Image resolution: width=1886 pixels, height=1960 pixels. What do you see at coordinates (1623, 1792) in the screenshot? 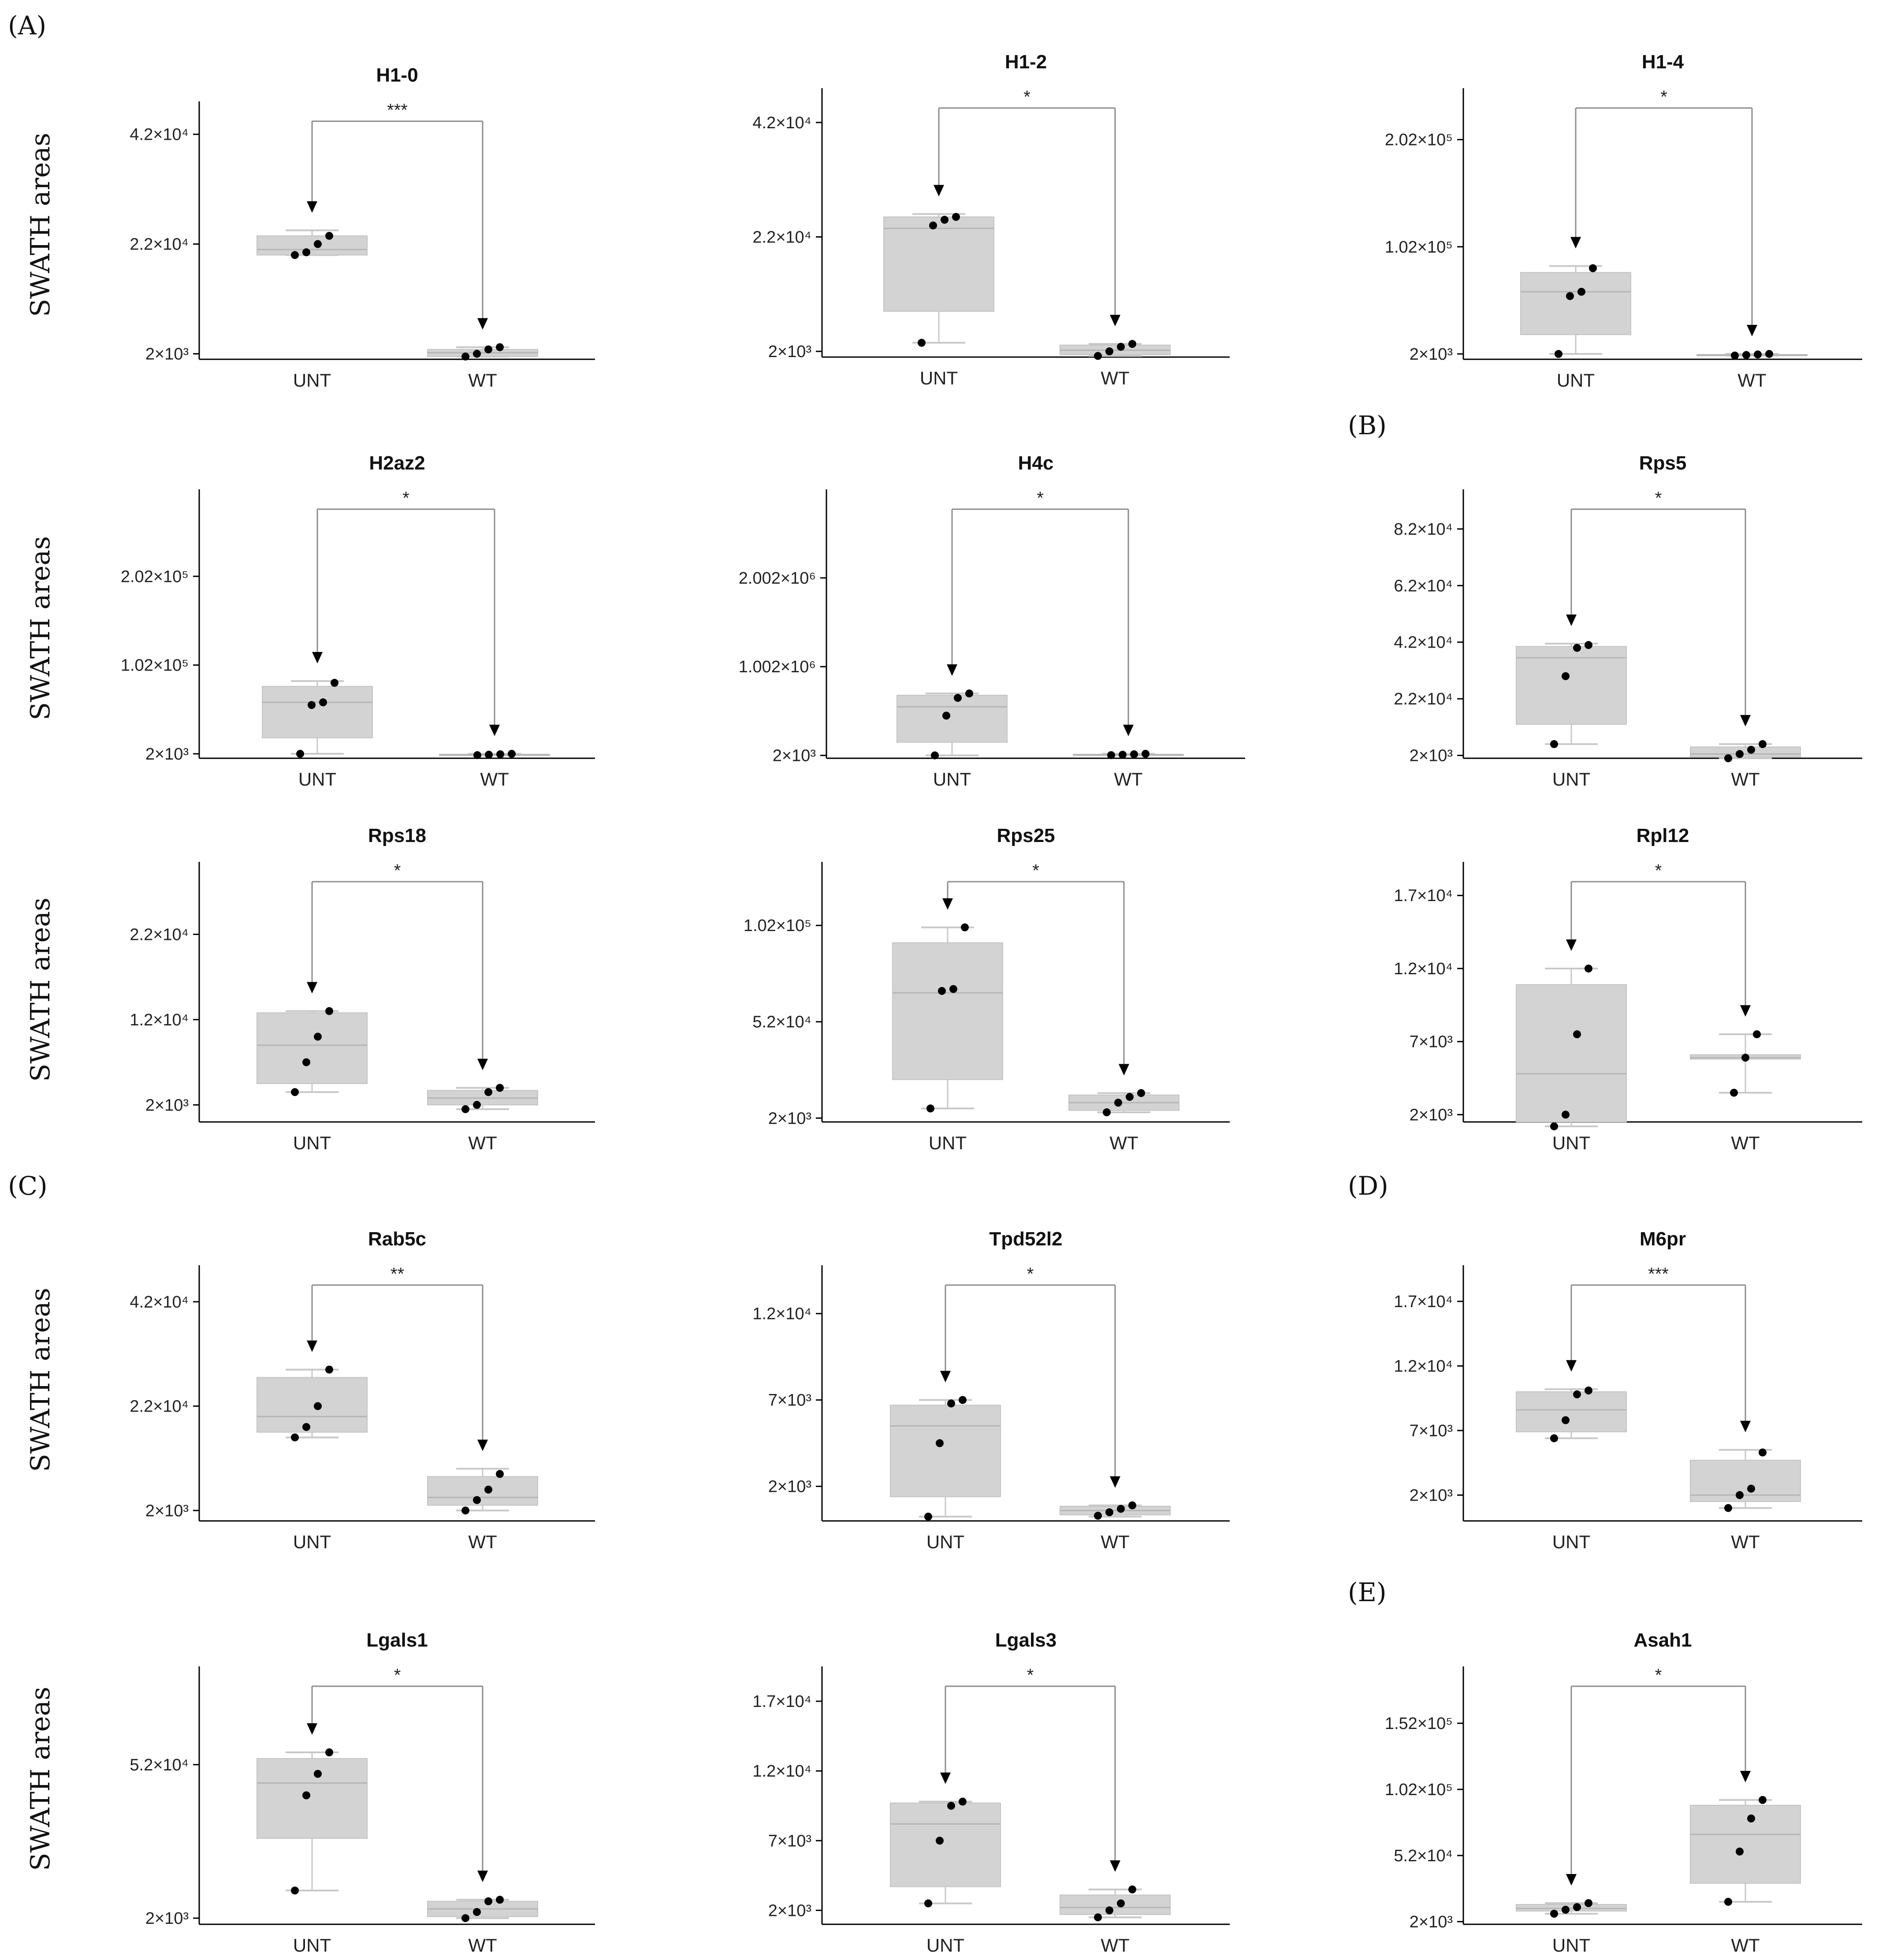
I see `chart-asah1: Asah1 2×10³ 5.2×10⁴ 1.02×10⁵ 1.52×10⁵ UNT WT *` at bounding box center [1623, 1792].